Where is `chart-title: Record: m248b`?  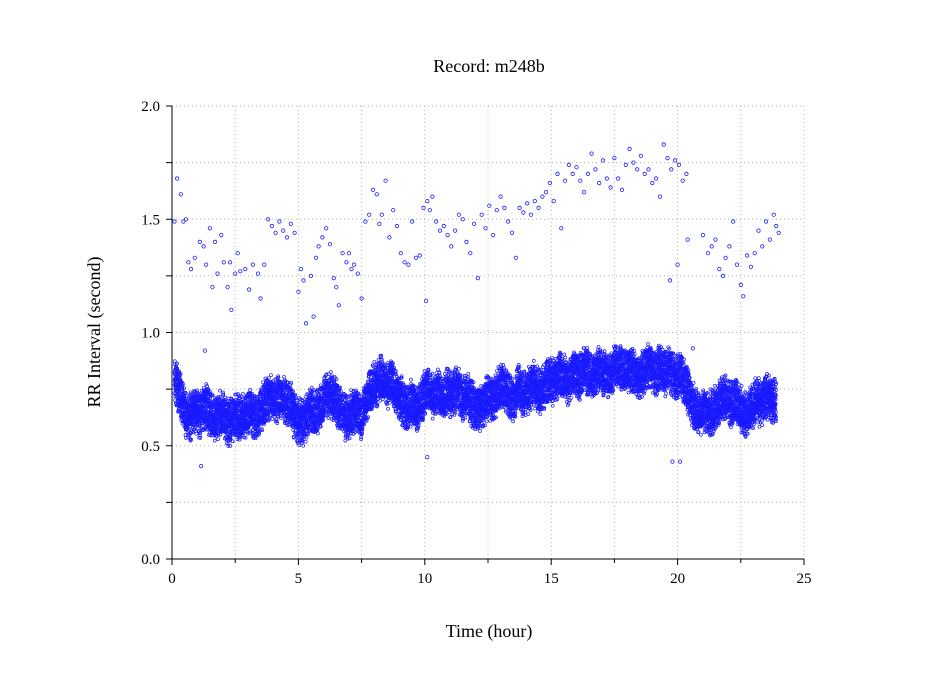
chart-title: Record: m248b is located at coordinates (488, 66).